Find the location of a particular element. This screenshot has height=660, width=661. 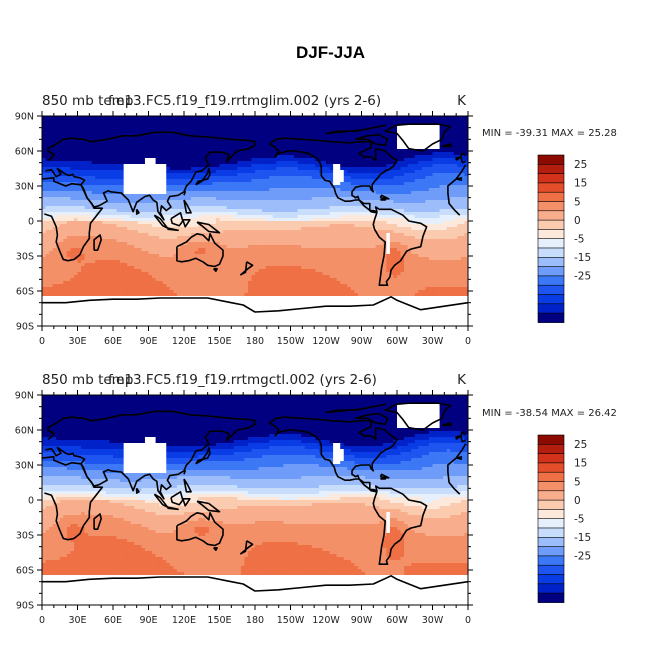

x-tick-label: 30W is located at coordinates (433, 341).